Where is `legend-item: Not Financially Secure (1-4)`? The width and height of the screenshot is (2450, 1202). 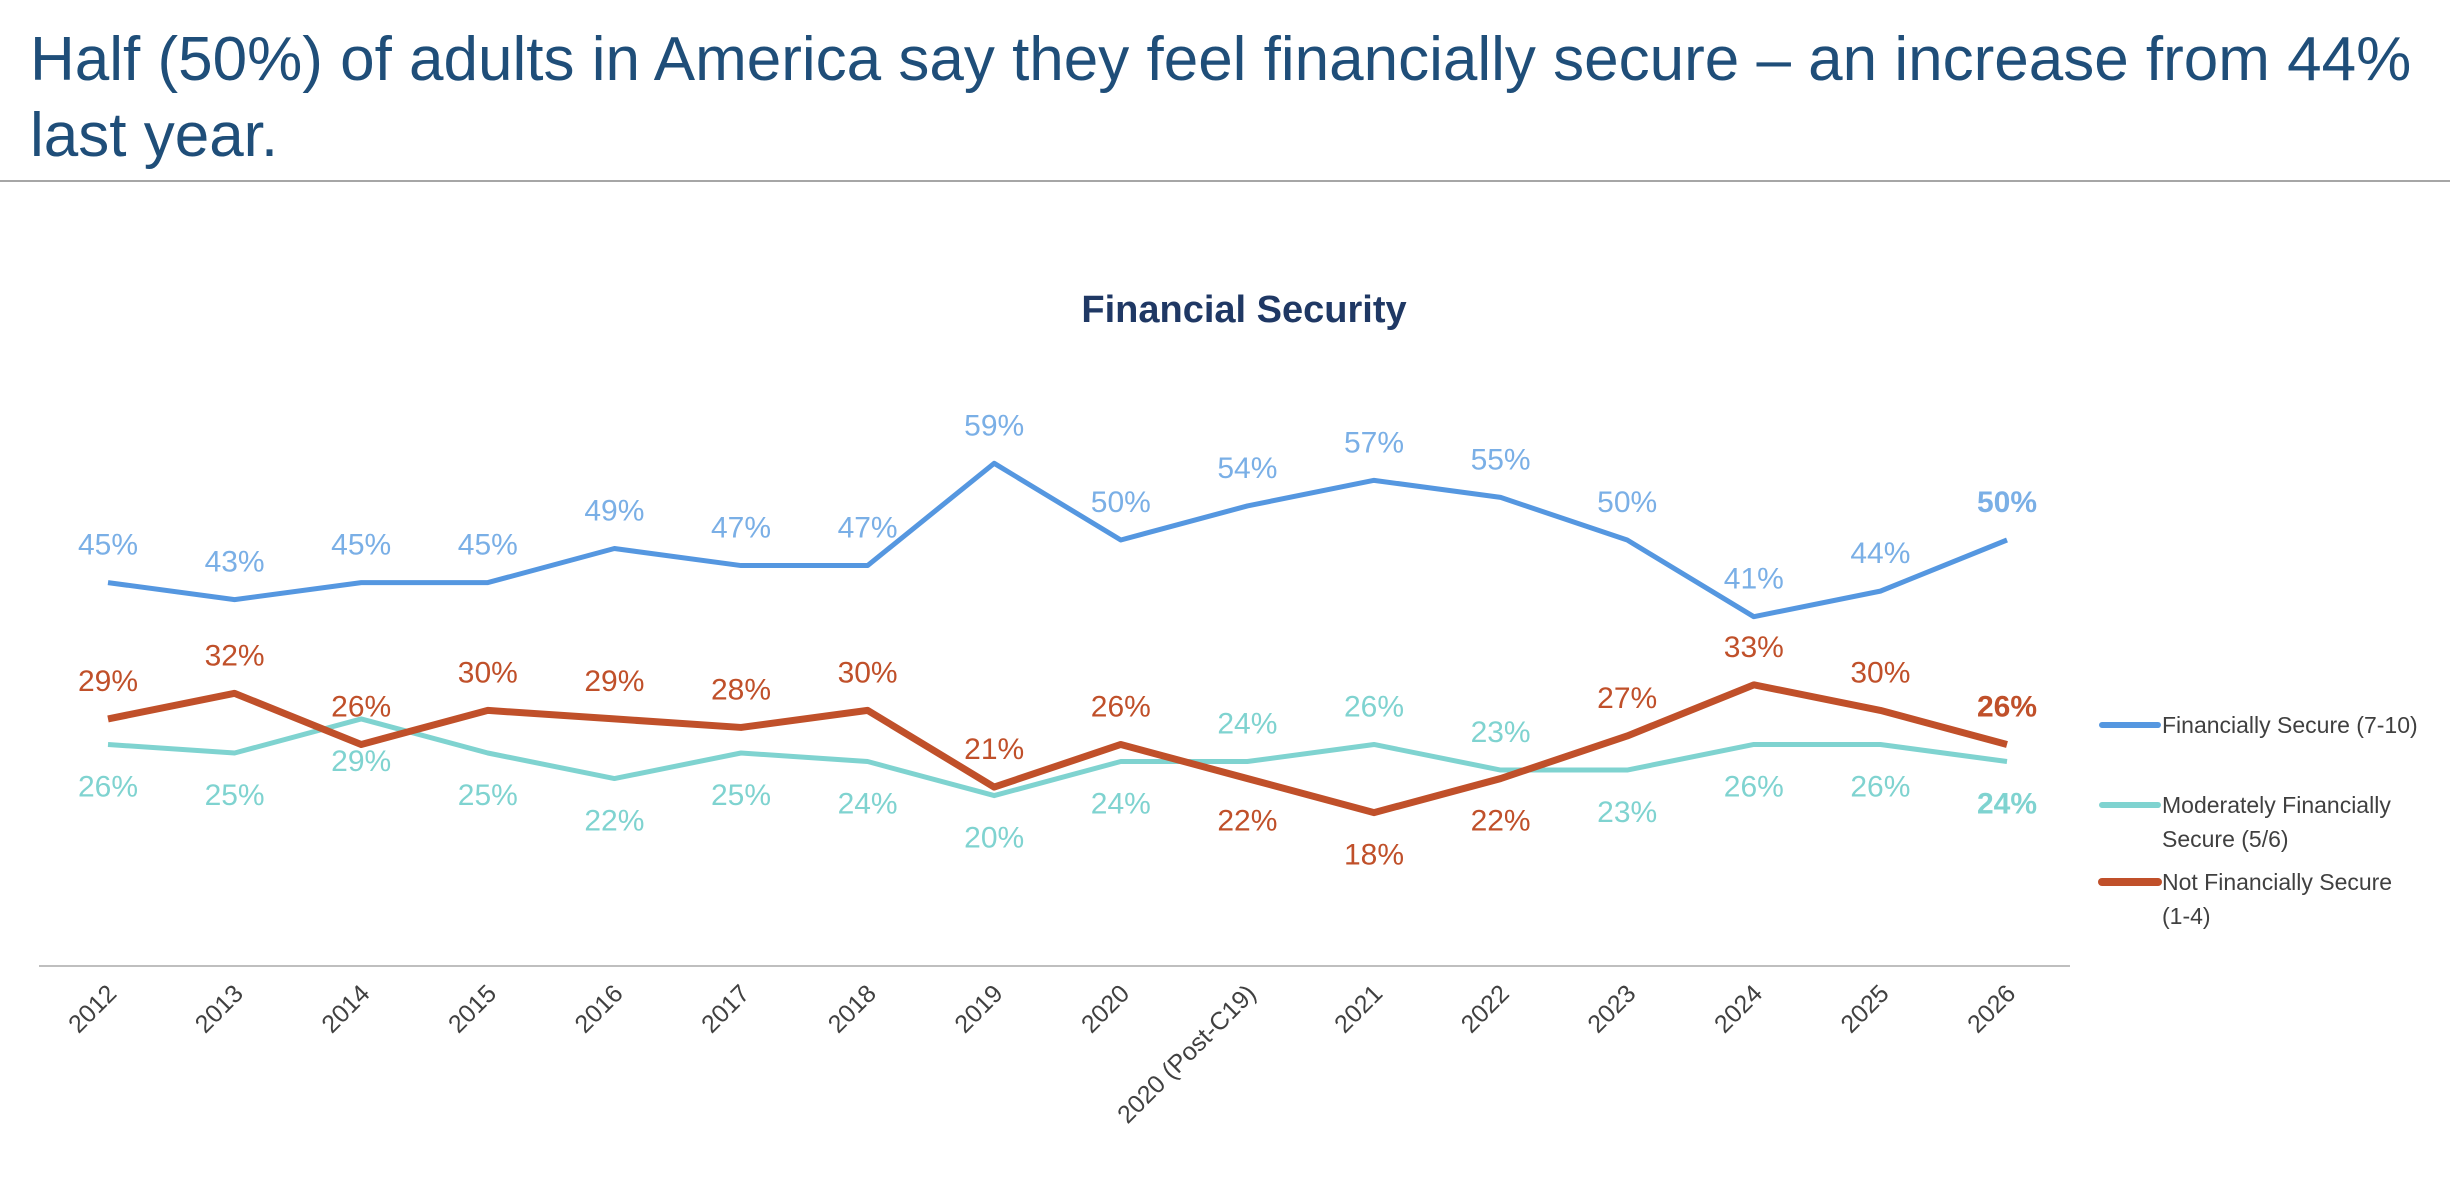
legend-item: Not Financially Secure (1-4) is located at coordinates (2245, 899).